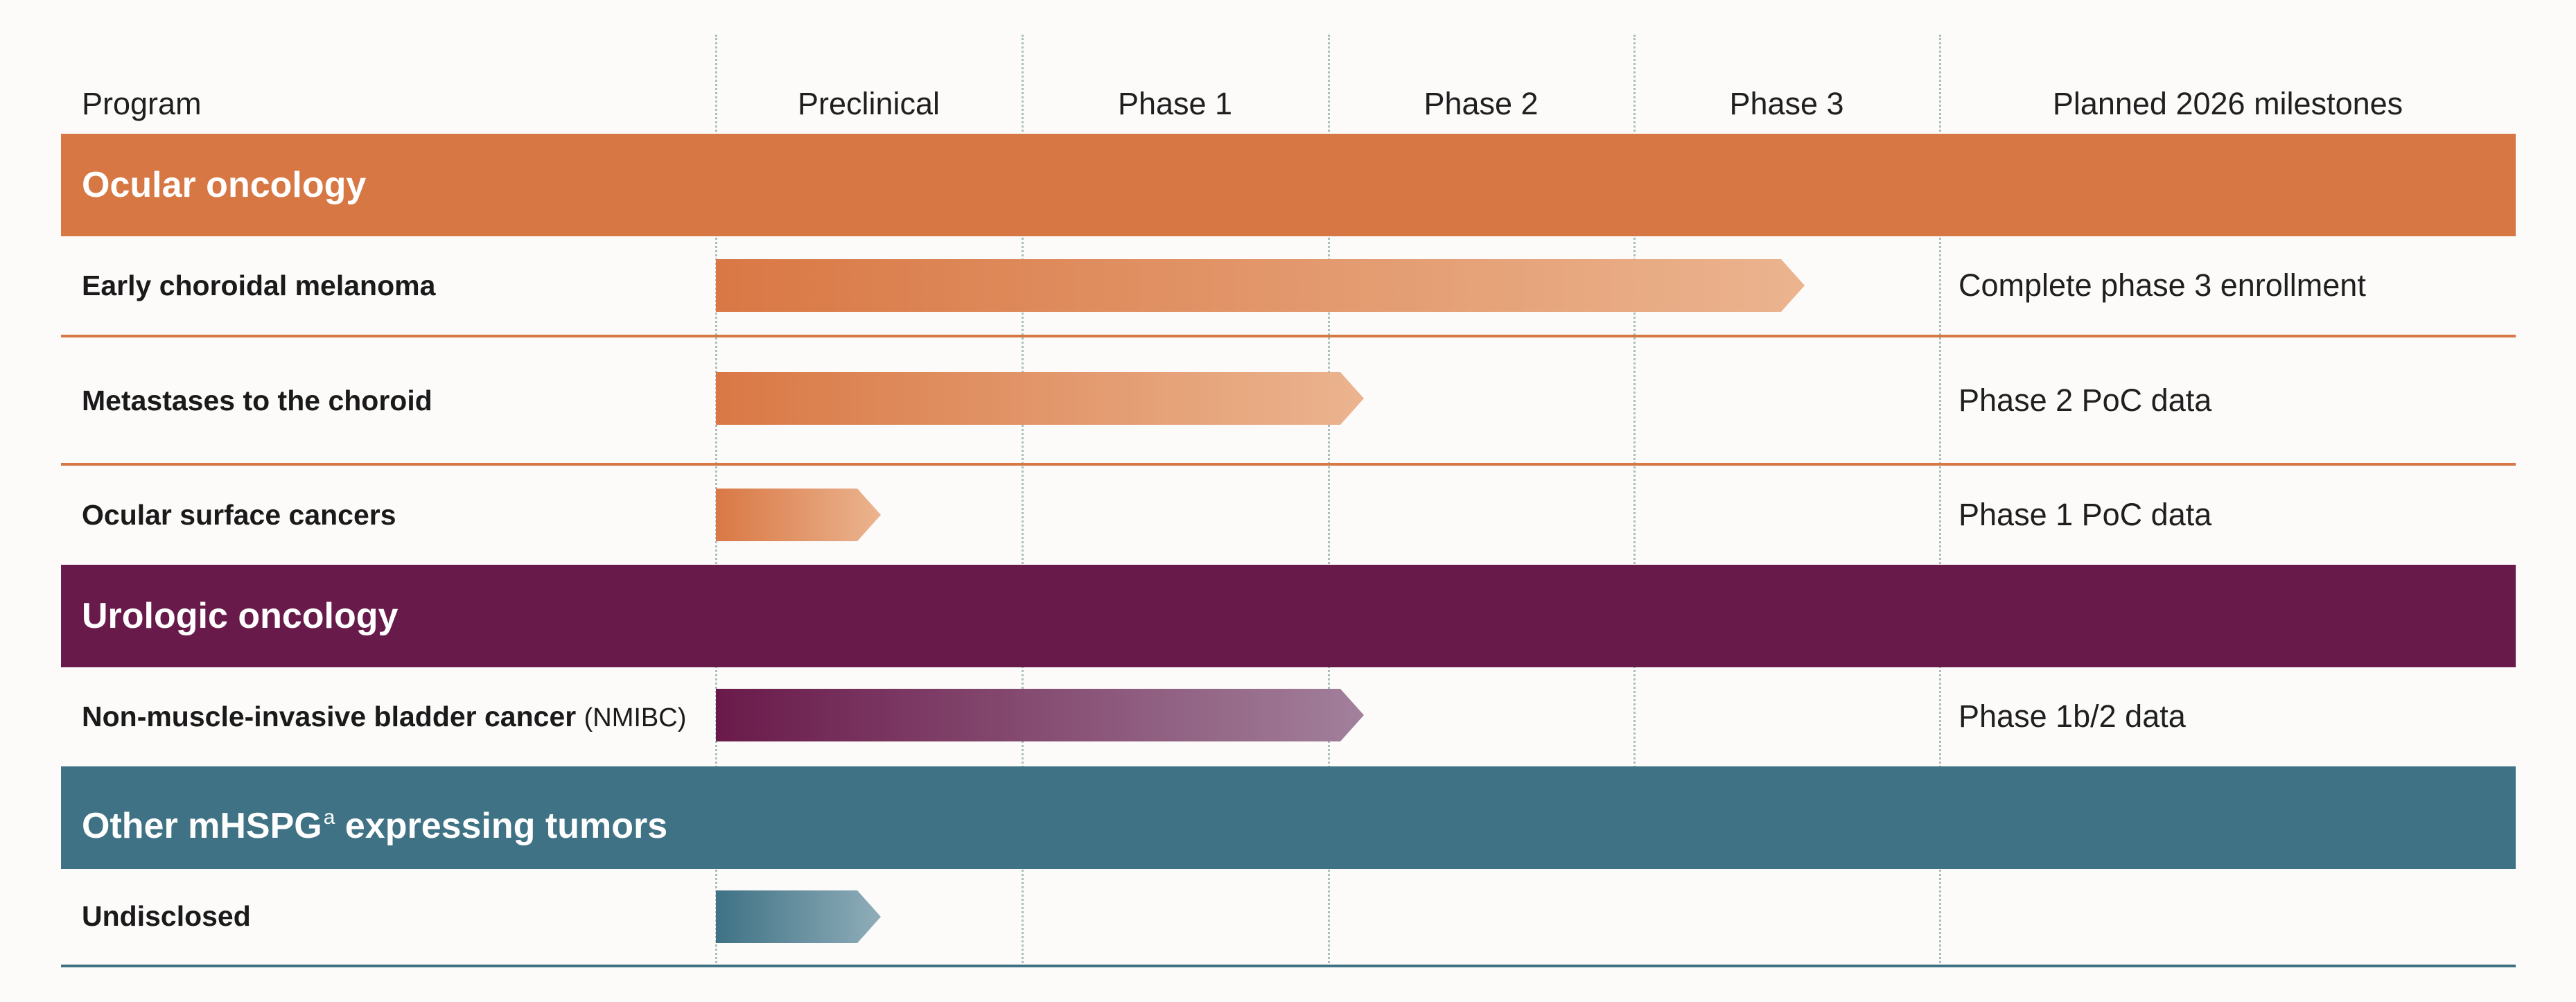 This screenshot has height=1002, width=2576. Describe the element at coordinates (1288, 185) in the screenshot. I see `section-ocular-oncology: Ocular oncology` at that location.